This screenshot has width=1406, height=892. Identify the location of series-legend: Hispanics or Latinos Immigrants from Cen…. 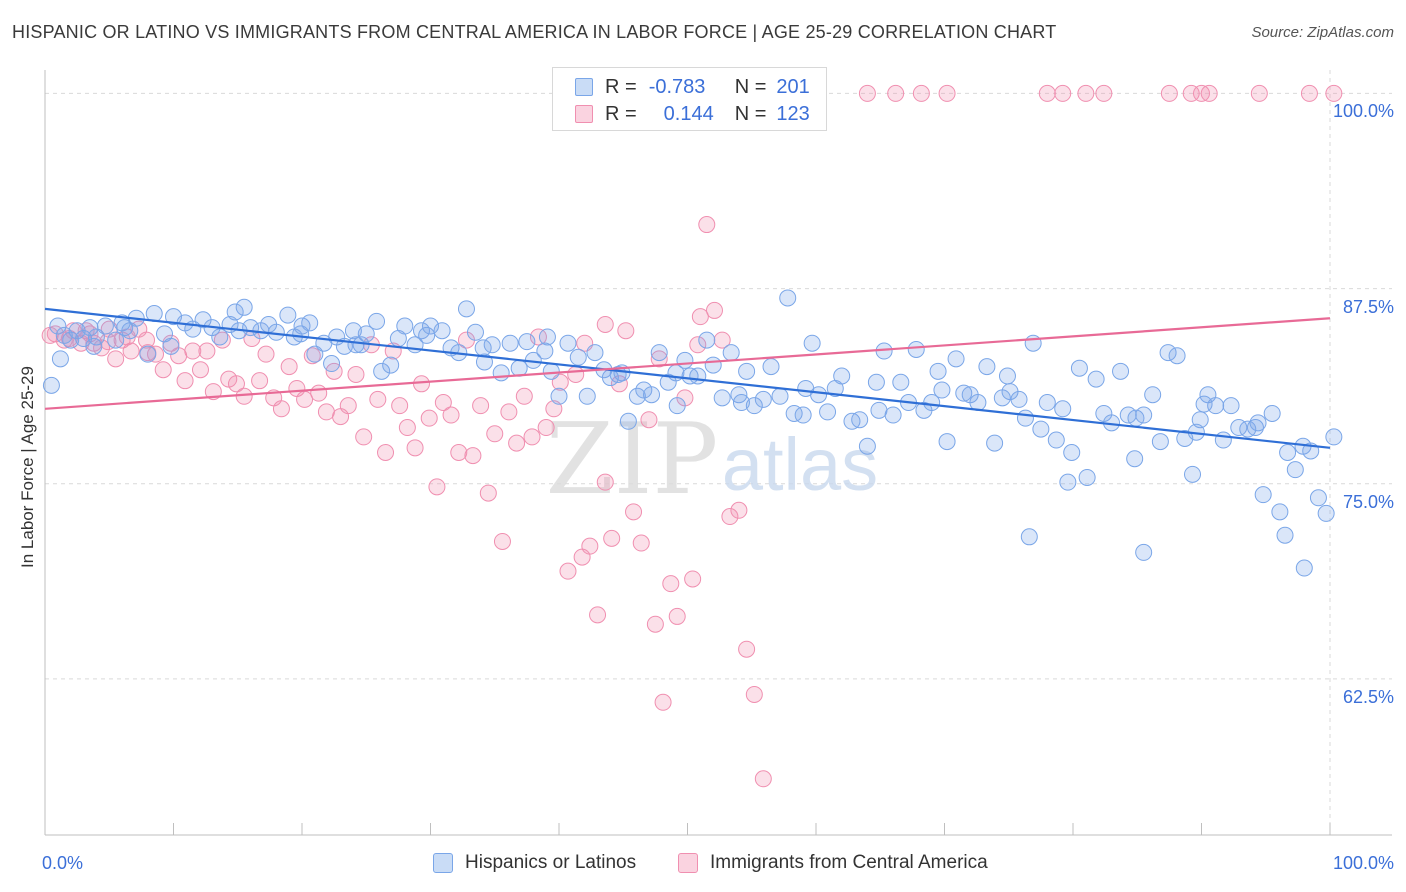
(703, 865).